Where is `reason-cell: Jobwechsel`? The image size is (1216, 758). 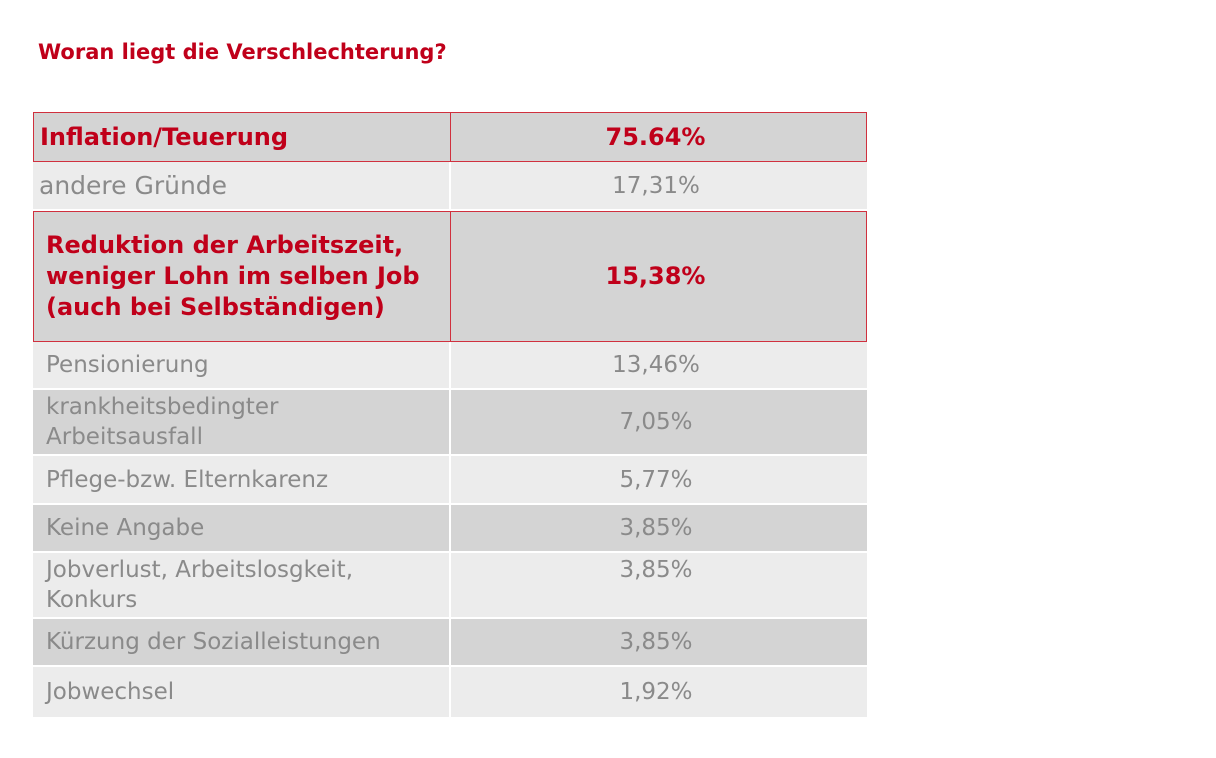 reason-cell: Jobwechsel is located at coordinates (242, 692).